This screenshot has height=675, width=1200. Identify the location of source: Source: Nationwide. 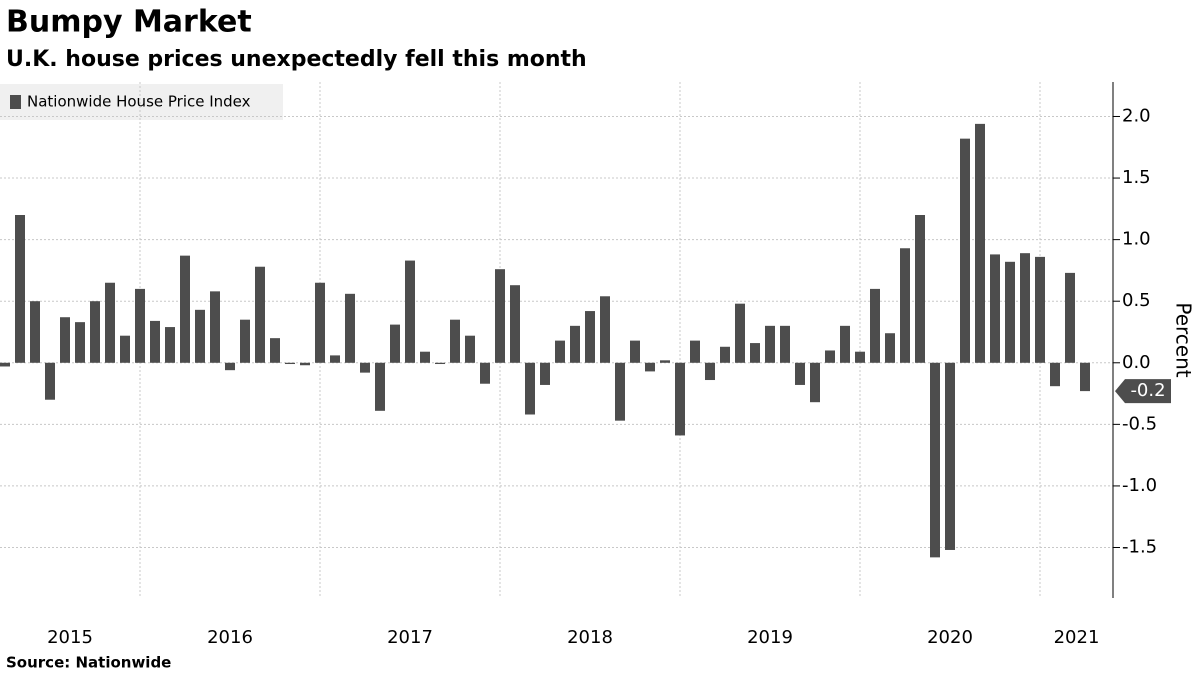
(88, 663).